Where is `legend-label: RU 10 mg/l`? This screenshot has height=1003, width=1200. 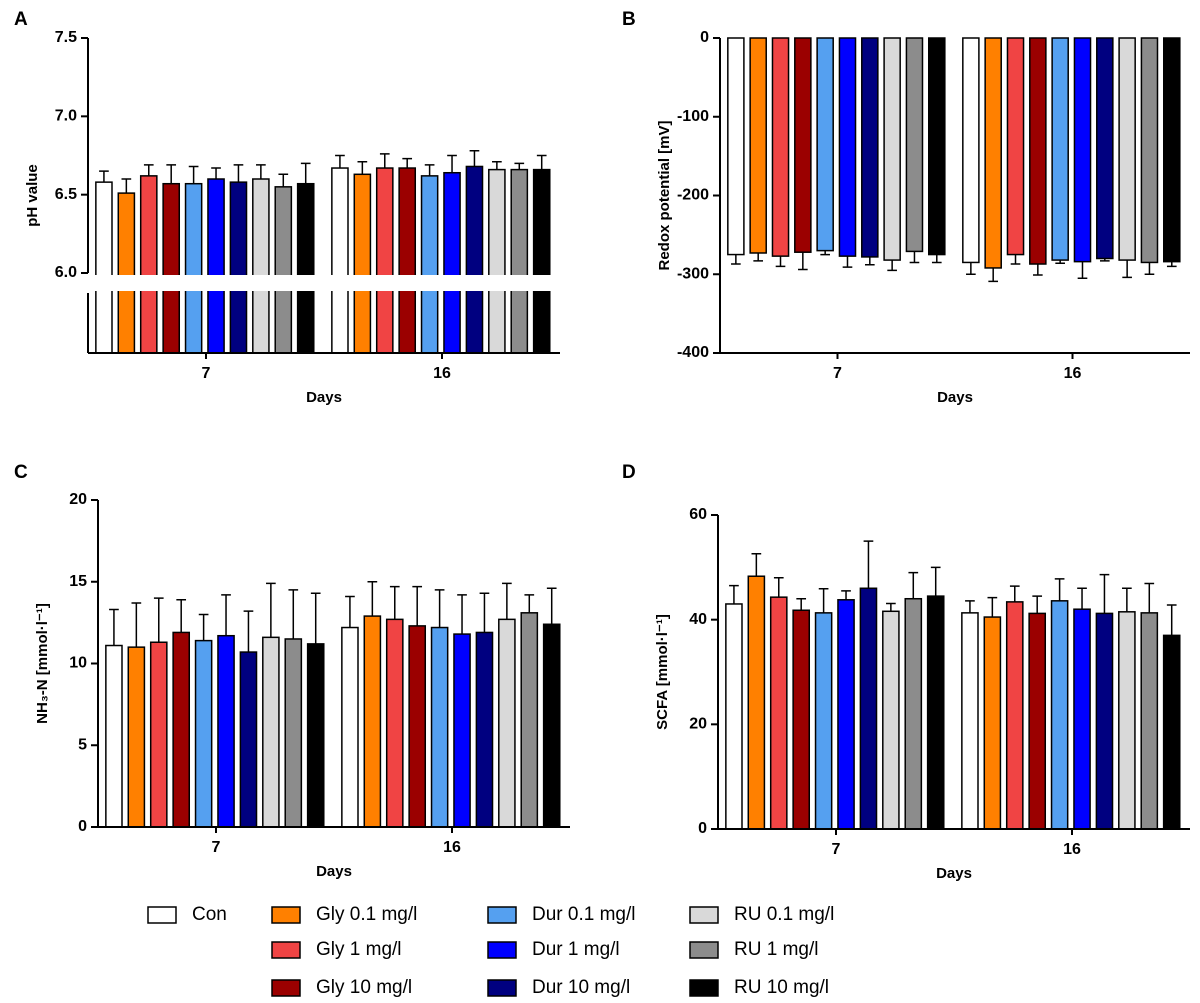 legend-label: RU 10 mg/l is located at coordinates (781, 987).